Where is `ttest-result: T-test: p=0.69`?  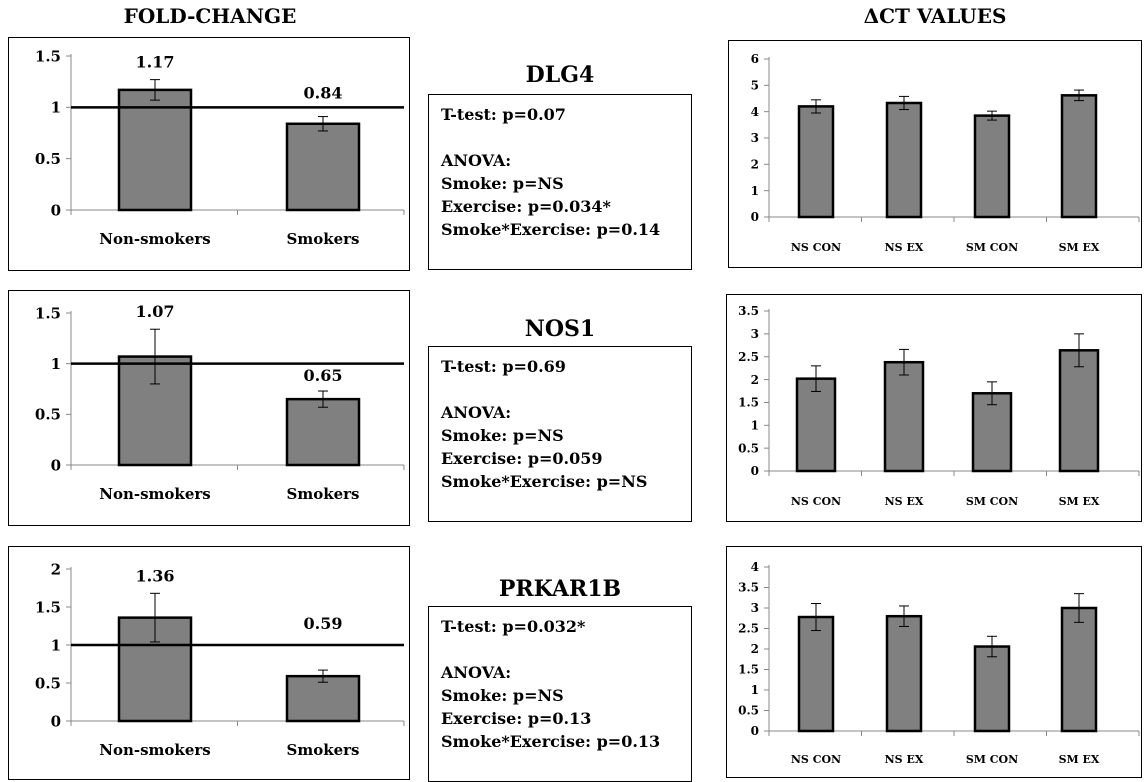
ttest-result: T-test: p=0.69 is located at coordinates (503, 366).